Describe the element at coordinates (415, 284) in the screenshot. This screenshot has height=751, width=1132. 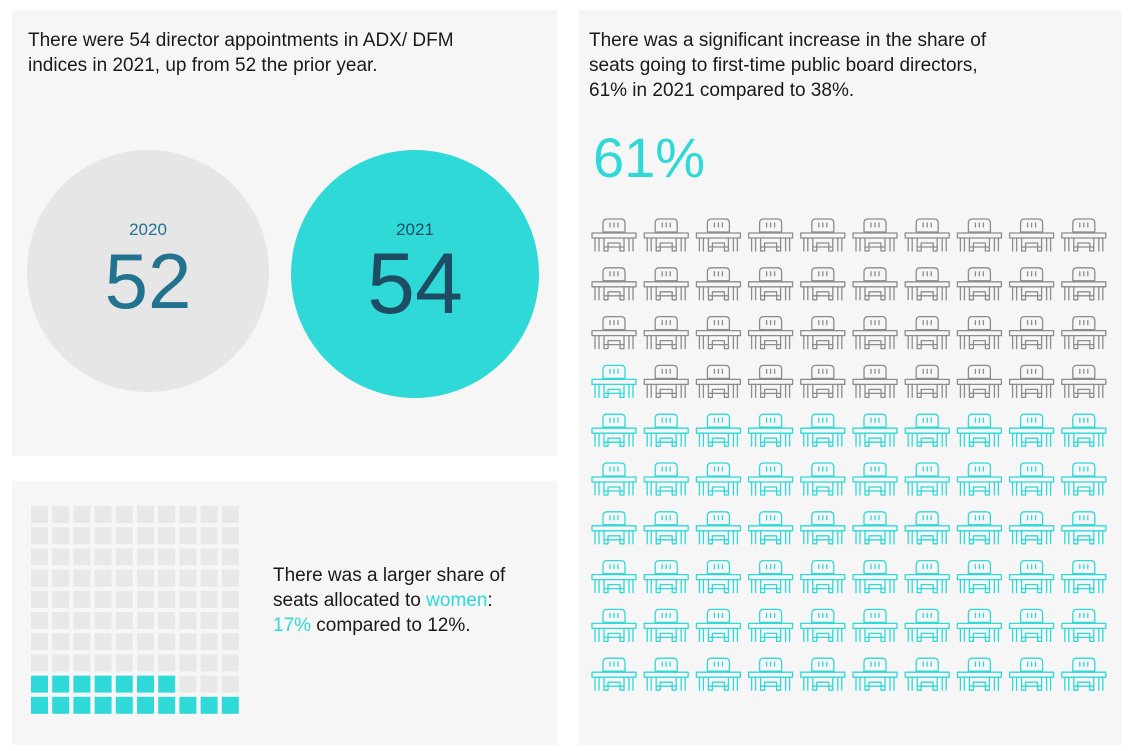
I see `circle-value-2021: 54` at that location.